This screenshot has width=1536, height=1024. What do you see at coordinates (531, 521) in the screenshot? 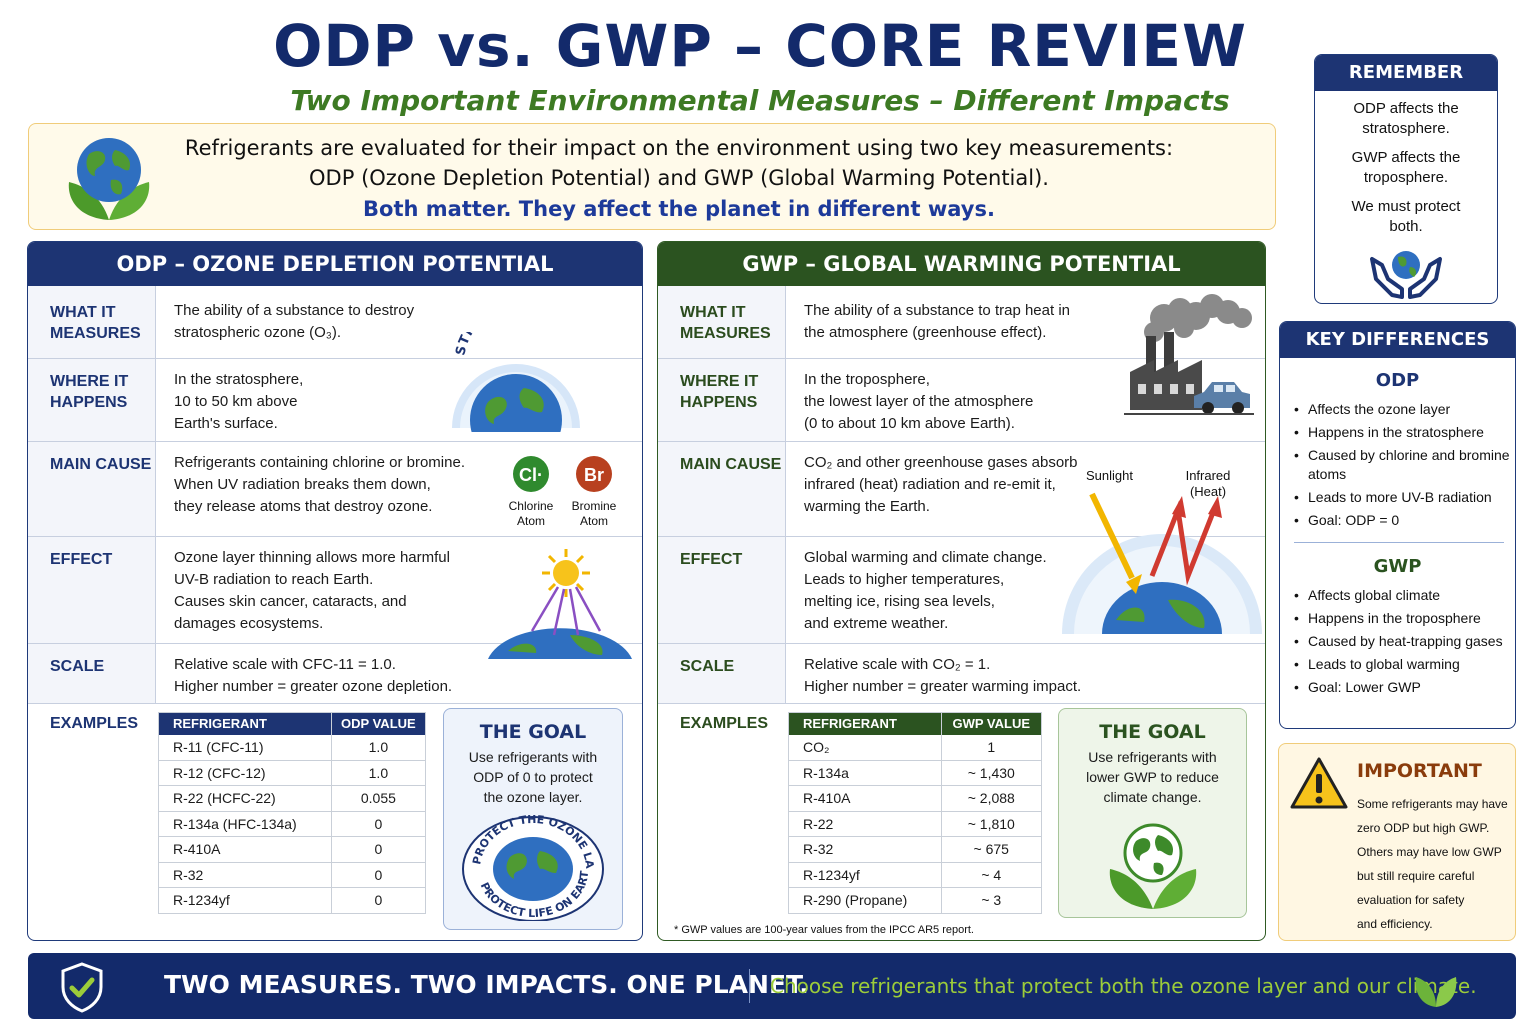
I see `chlorine-label-2: Atom` at bounding box center [531, 521].